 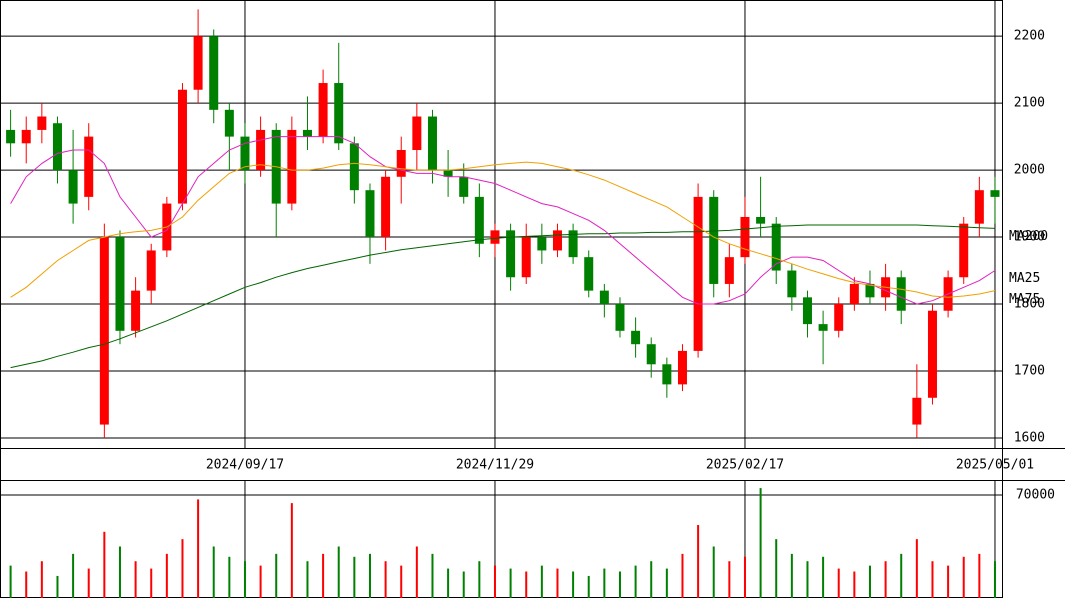 What do you see at coordinates (1029, 437) in the screenshot?
I see `y-tick-label: 1600` at bounding box center [1029, 437].